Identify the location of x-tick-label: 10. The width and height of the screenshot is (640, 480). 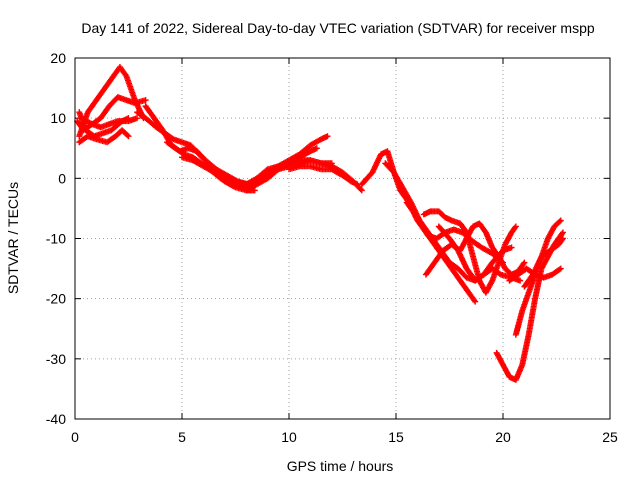
(289, 437).